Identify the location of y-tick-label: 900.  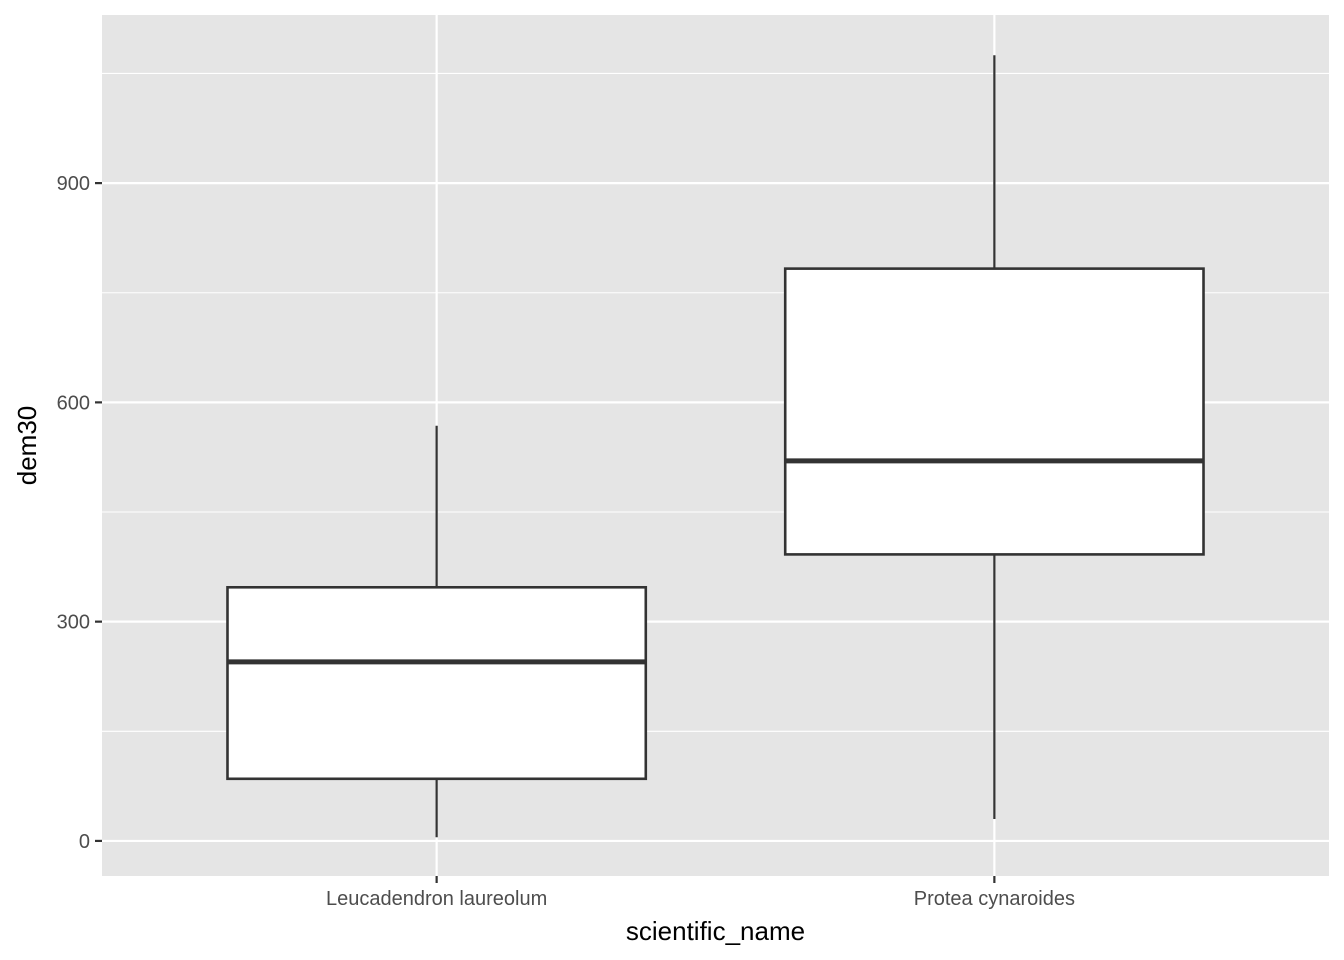
(73, 184).